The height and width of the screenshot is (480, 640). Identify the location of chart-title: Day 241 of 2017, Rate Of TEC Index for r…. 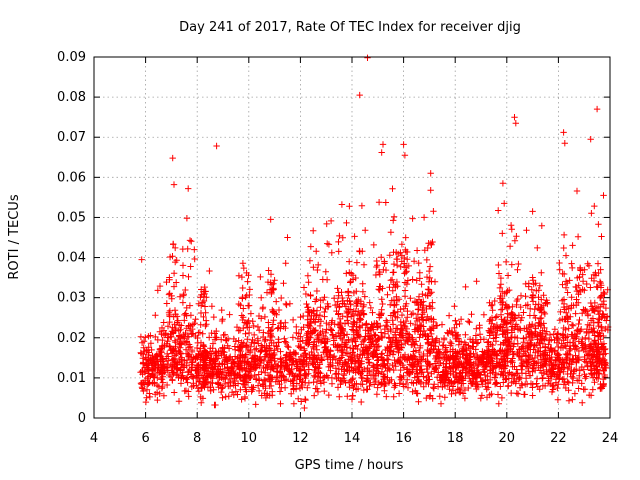
(350, 27).